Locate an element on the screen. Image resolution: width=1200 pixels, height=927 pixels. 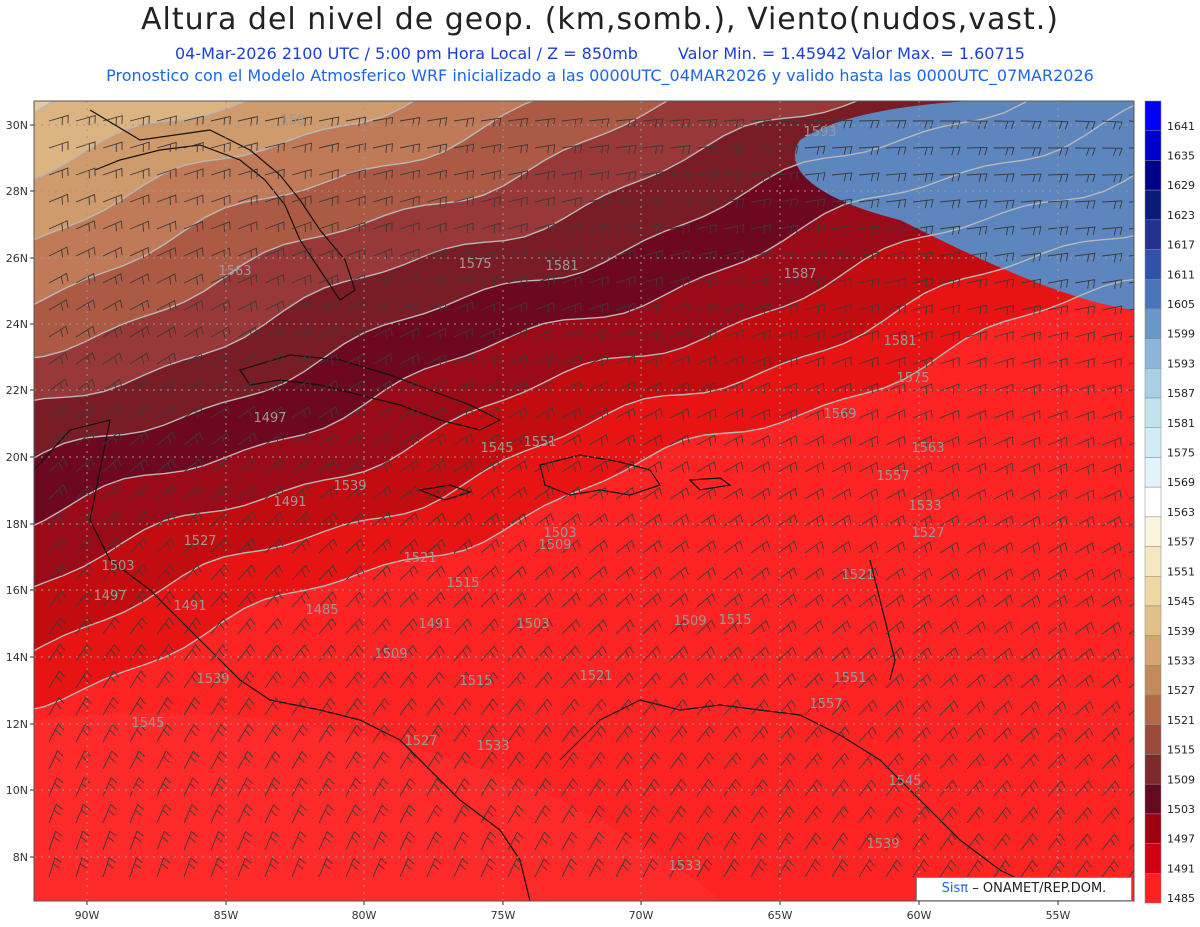
contour-label: 1533 is located at coordinates (492, 746).